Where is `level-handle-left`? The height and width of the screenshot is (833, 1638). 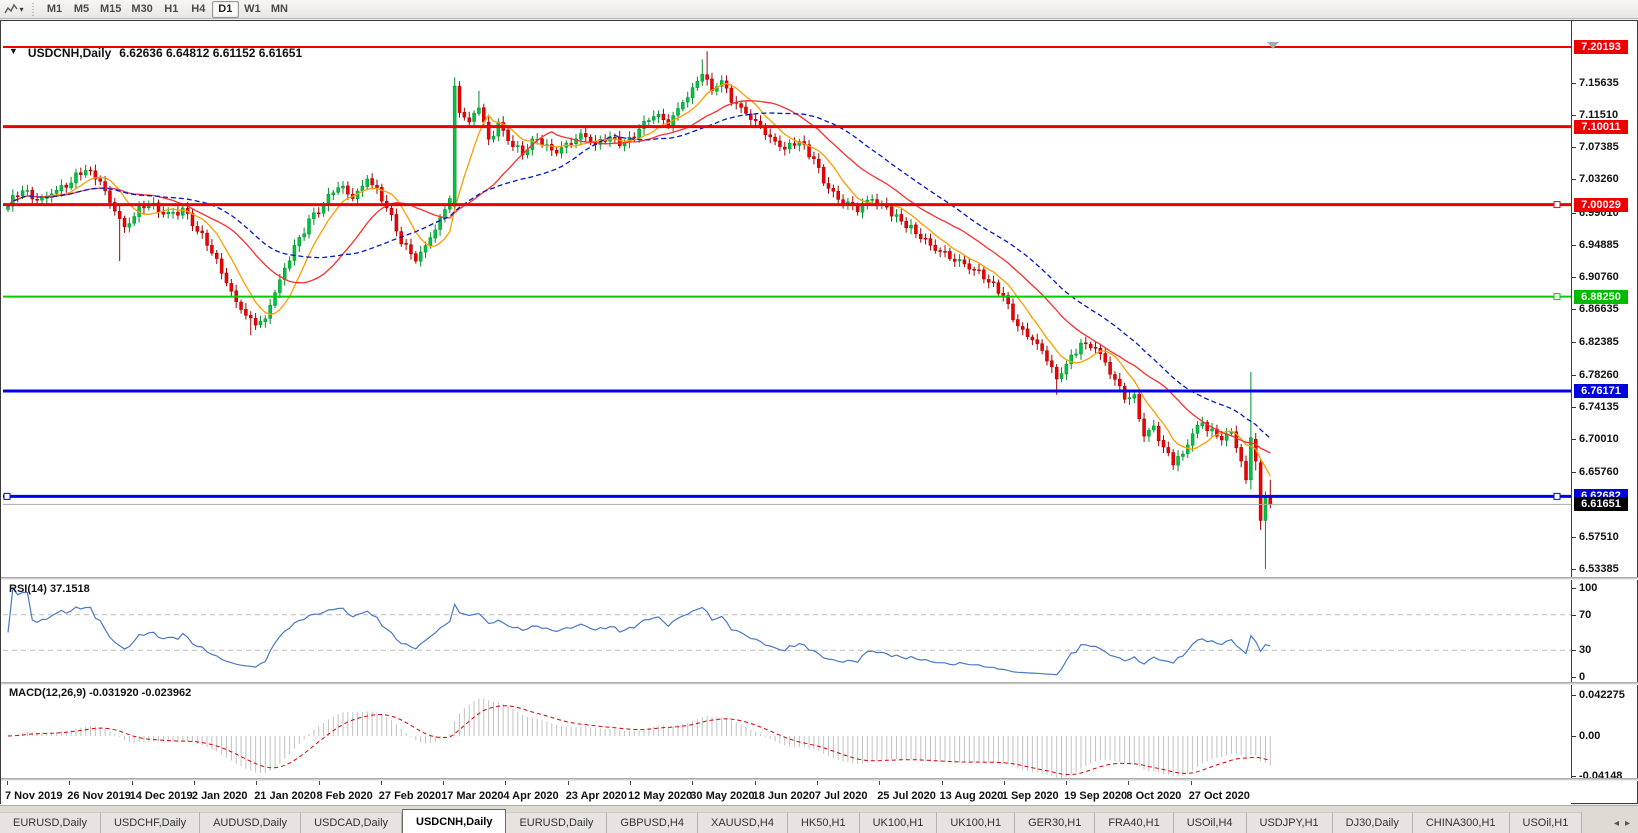 level-handle-left is located at coordinates (7, 496).